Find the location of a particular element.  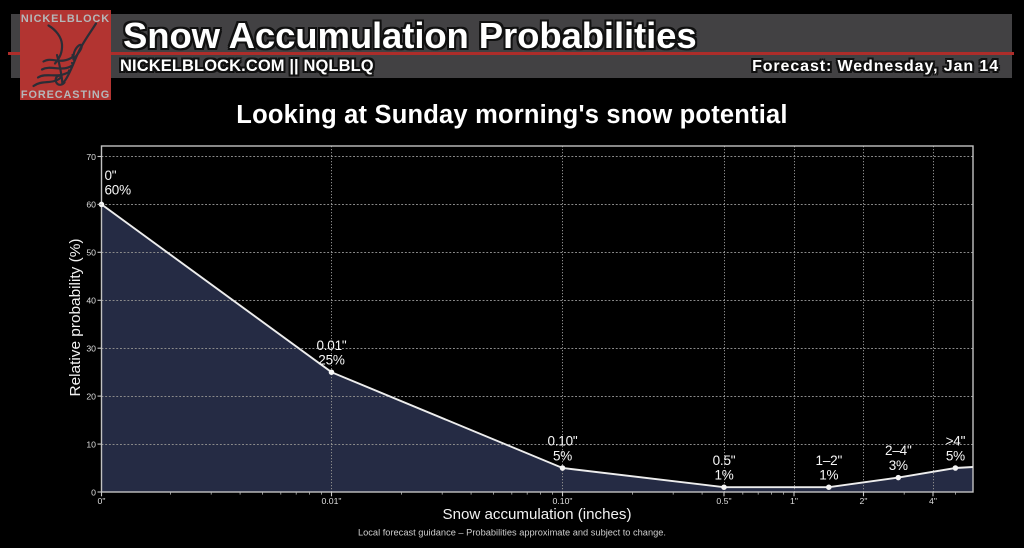

svg-text: 0 is located at coordinates (93, 492).